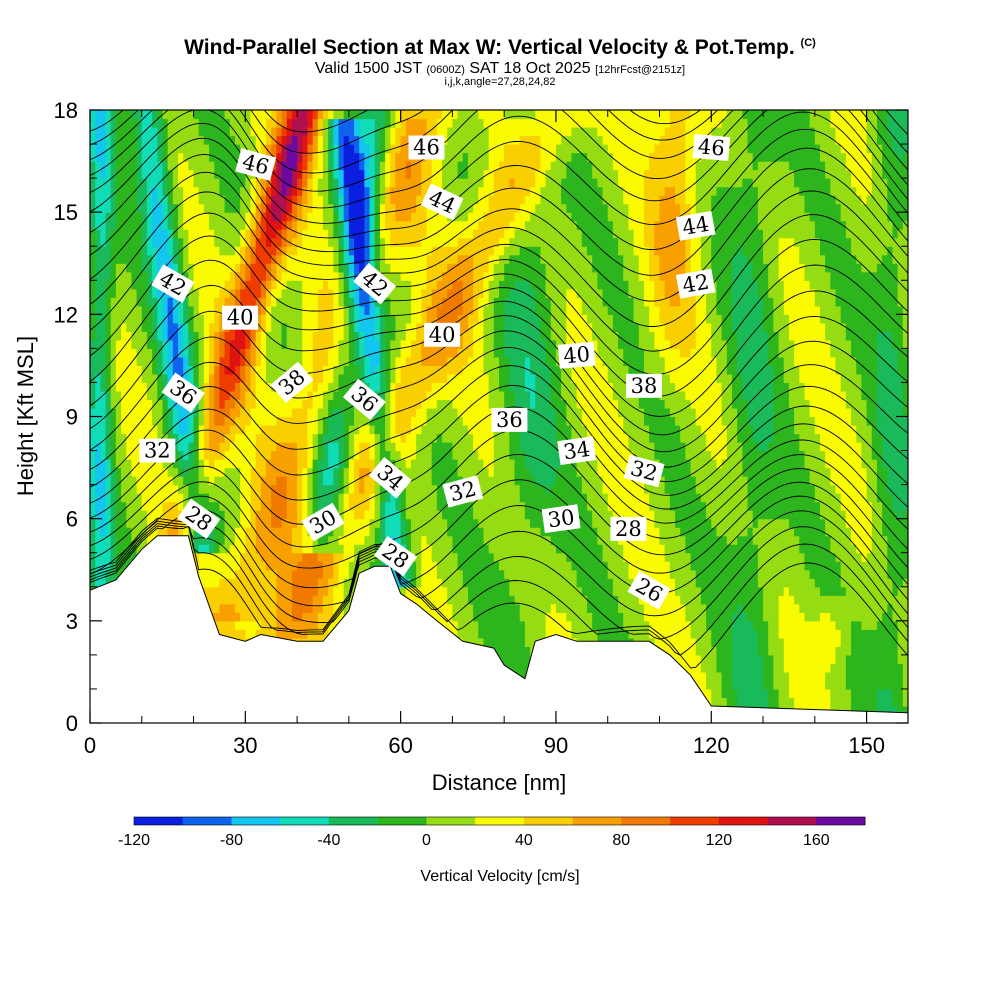 This screenshot has height=1000, width=1000. I want to click on valid-utc: (0600Z), so click(445, 70).